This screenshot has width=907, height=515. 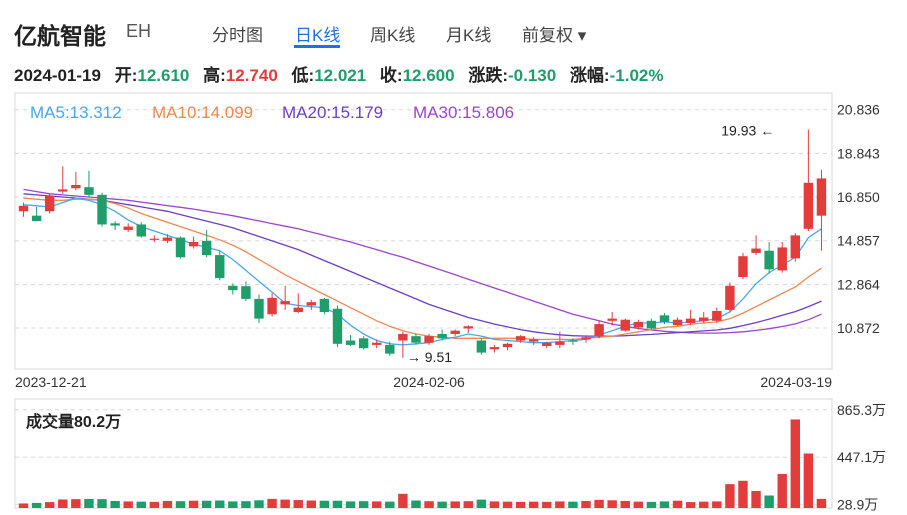 I want to click on close-value: 12.600, so click(x=428, y=75).